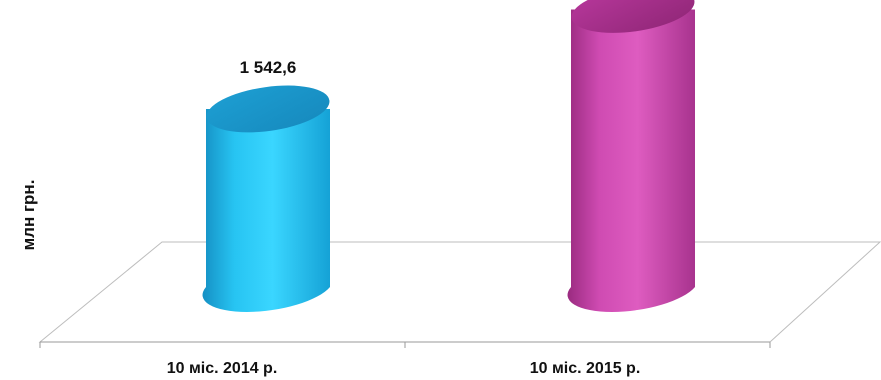  Describe the element at coordinates (28, 215) in the screenshot. I see `y-axis-label: млн грн.` at that location.